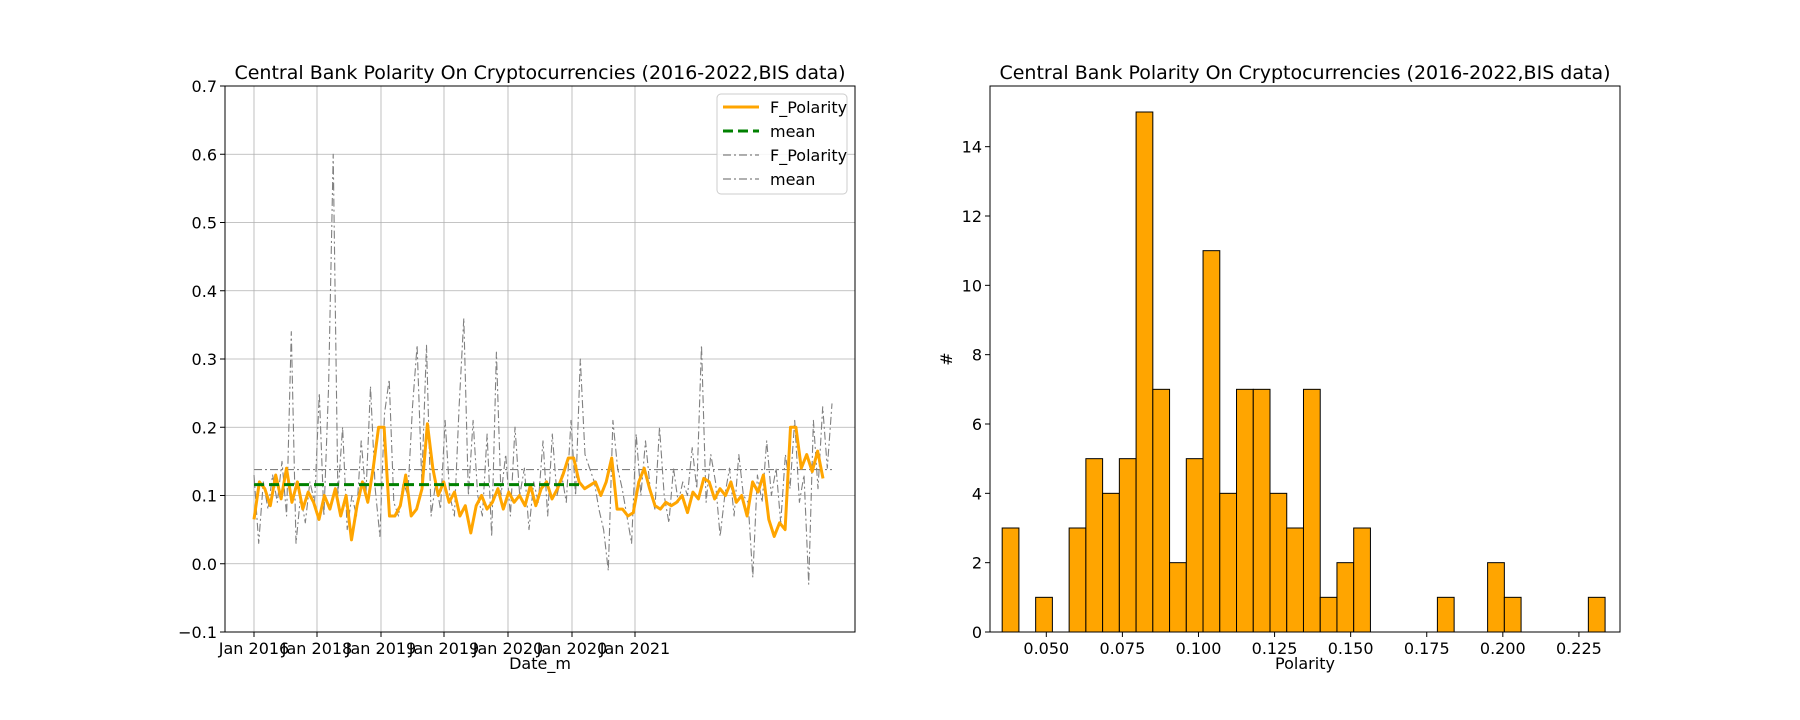 The width and height of the screenshot is (1800, 720). I want to click on legend-label-mean-grey: mean, so click(792, 179).